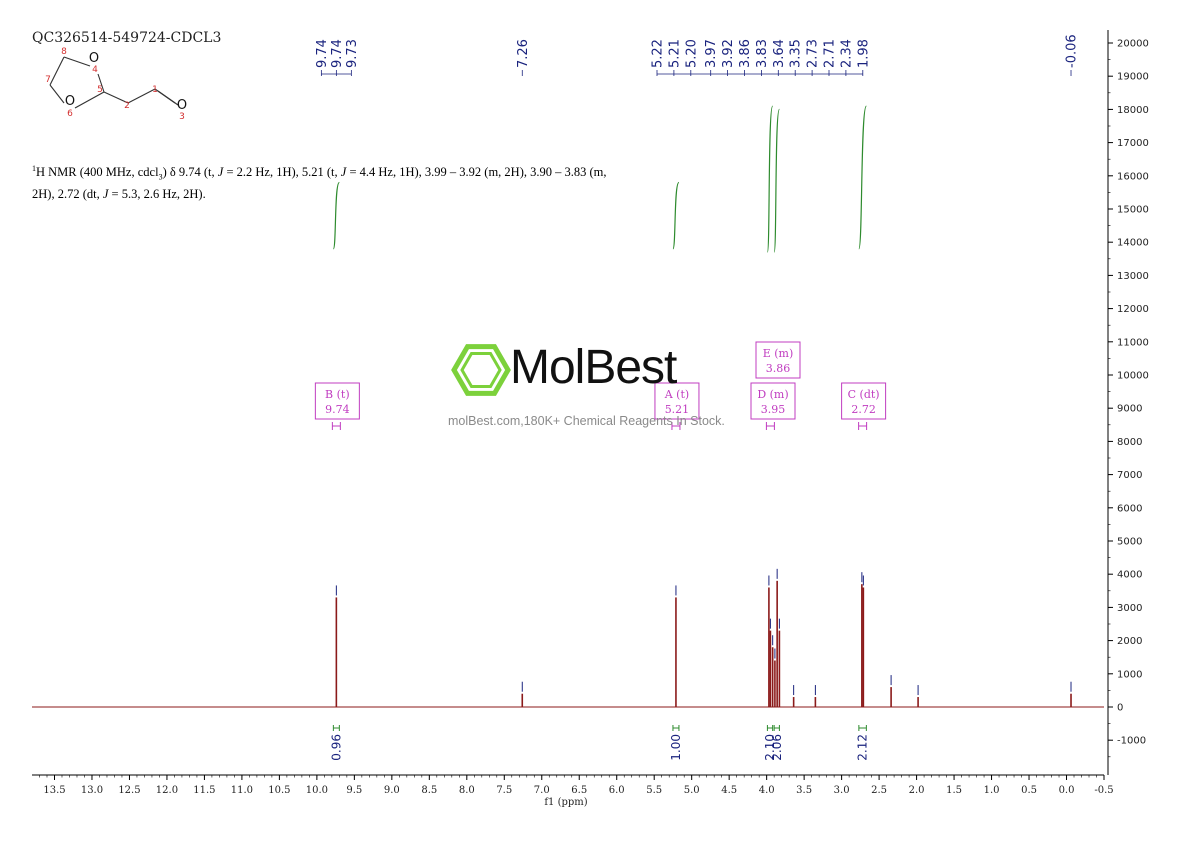  What do you see at coordinates (1129, 475) in the screenshot?
I see `y-tick-label: 7000` at bounding box center [1129, 475].